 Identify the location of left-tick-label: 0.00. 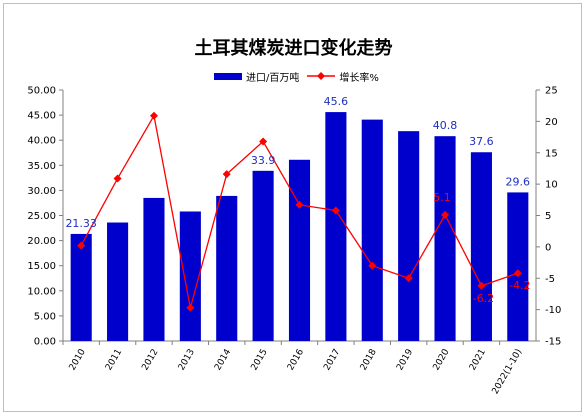
(45, 342).